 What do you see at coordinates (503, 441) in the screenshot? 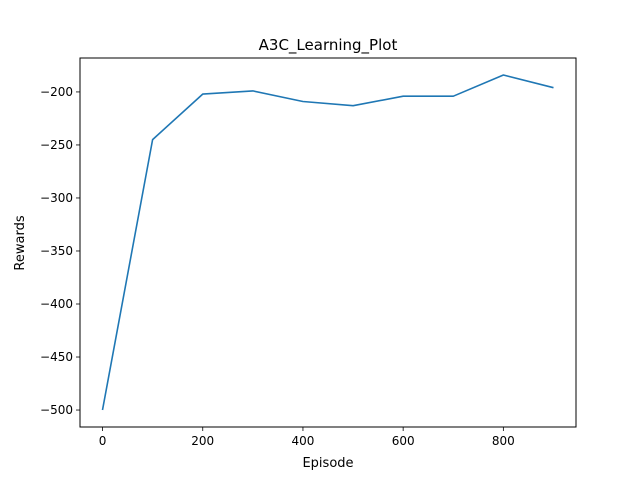
I see `x-tick-label: 800` at bounding box center [503, 441].